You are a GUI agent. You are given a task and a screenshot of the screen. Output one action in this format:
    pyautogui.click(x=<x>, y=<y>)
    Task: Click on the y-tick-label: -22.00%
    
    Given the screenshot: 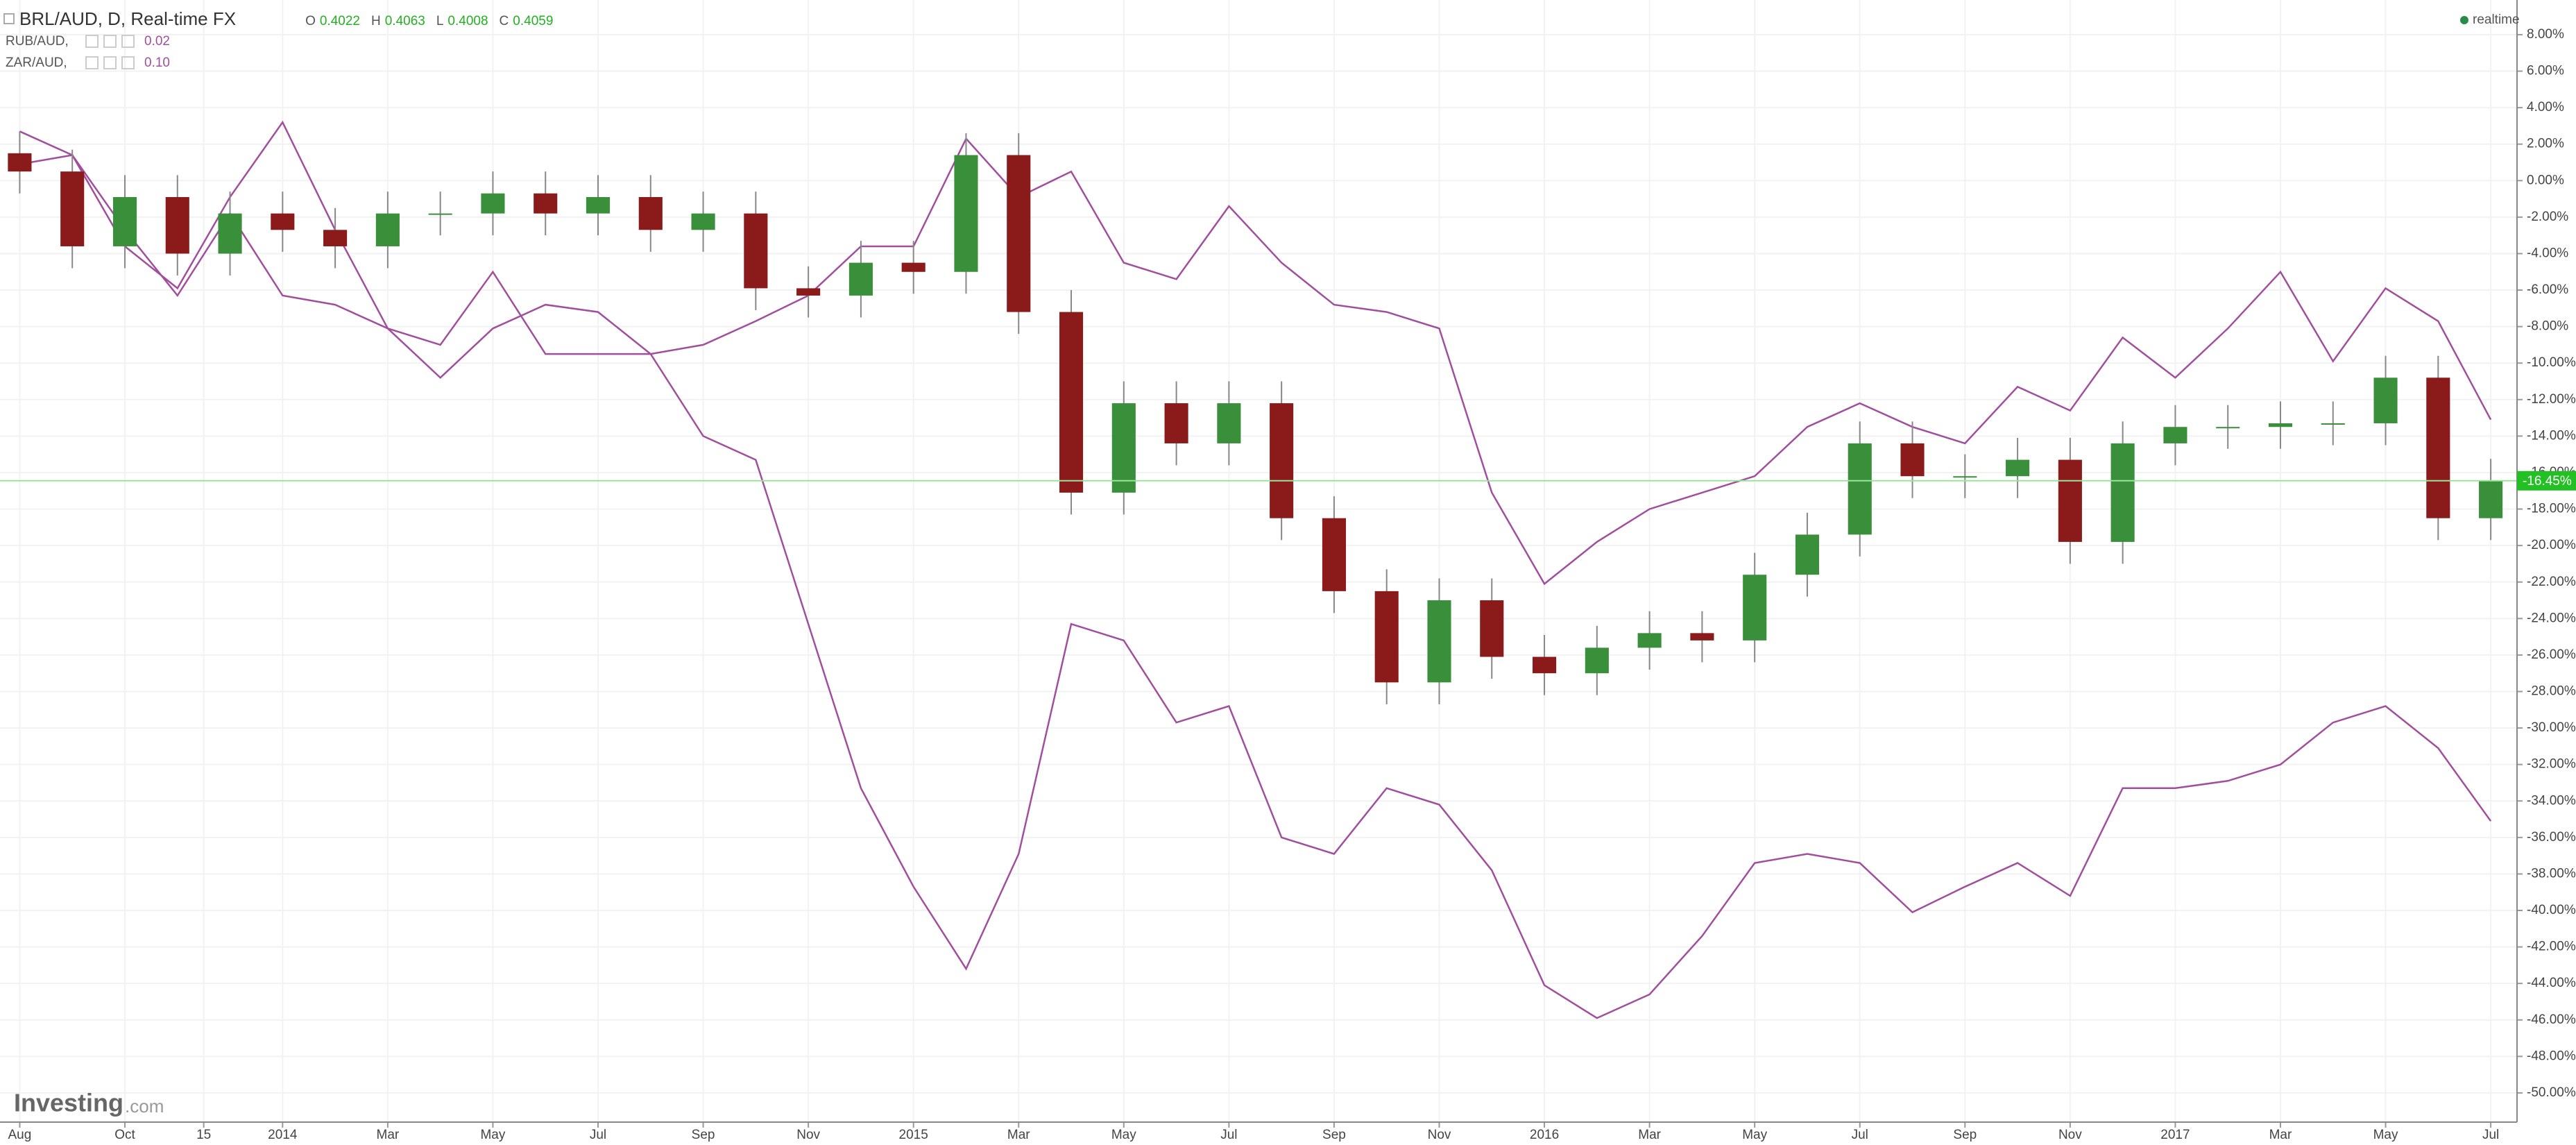 What is the action you would take?
    pyautogui.click(x=2551, y=582)
    